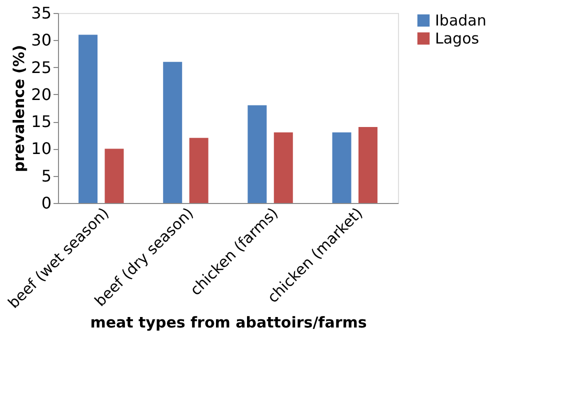 The height and width of the screenshot is (408, 564). I want to click on y-tick-label: 20, so click(41, 94).